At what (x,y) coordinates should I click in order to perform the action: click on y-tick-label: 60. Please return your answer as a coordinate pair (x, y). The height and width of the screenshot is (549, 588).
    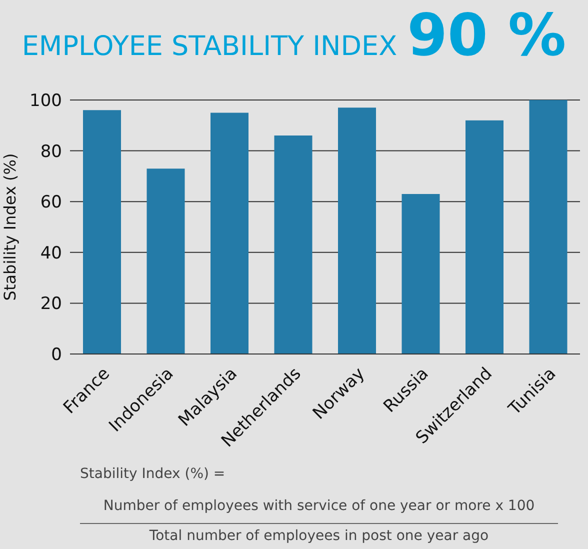
    Looking at the image, I should click on (51, 202).